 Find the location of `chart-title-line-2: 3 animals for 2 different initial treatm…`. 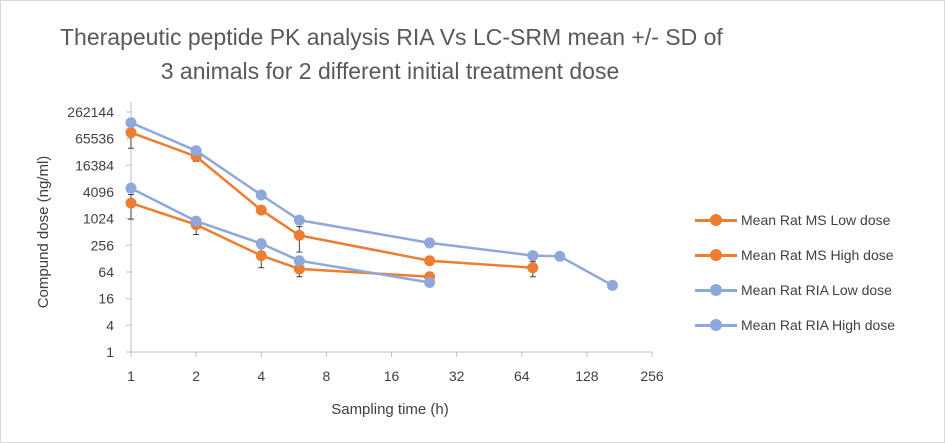

chart-title-line-2: 3 animals for 2 different initial treatm… is located at coordinates (390, 71).